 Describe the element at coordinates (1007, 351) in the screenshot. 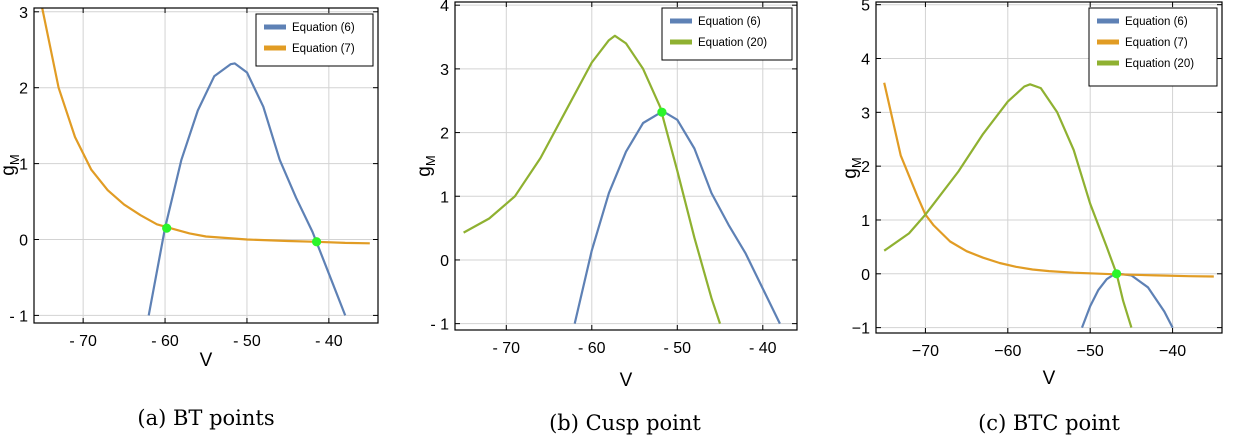

I see `x-tick-label: −60` at that location.